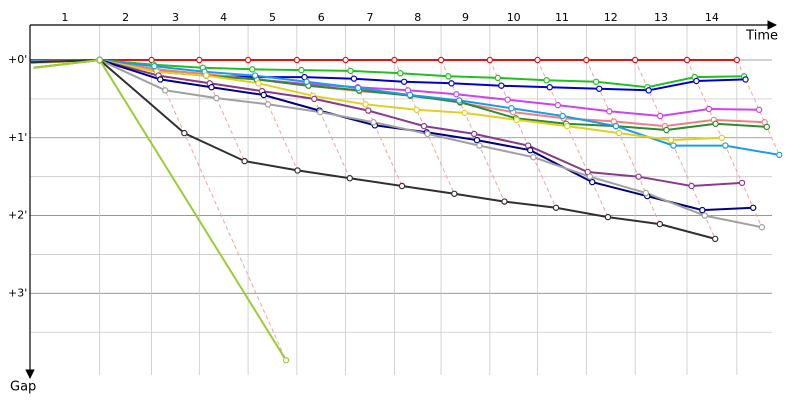 This screenshot has width=800, height=400. Describe the element at coordinates (369, 17) in the screenshot. I see `lap-label: 7` at that location.